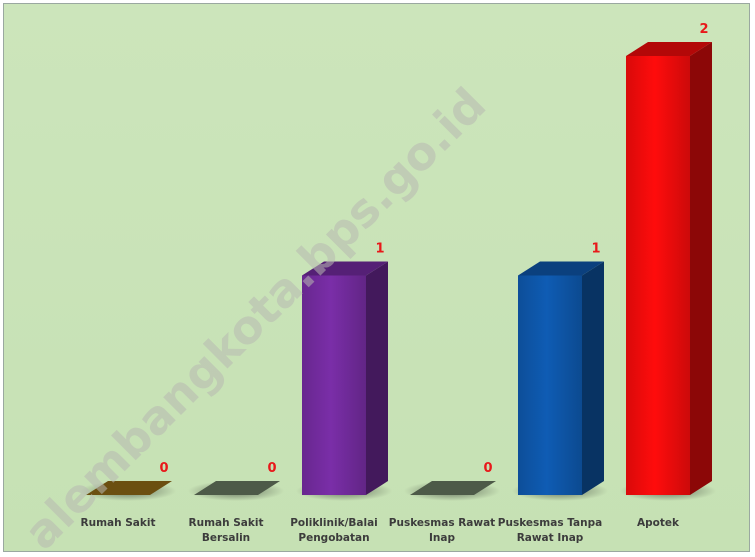  Describe the element at coordinates (333, 538) in the screenshot. I see `category-label: Pengobatan` at that location.